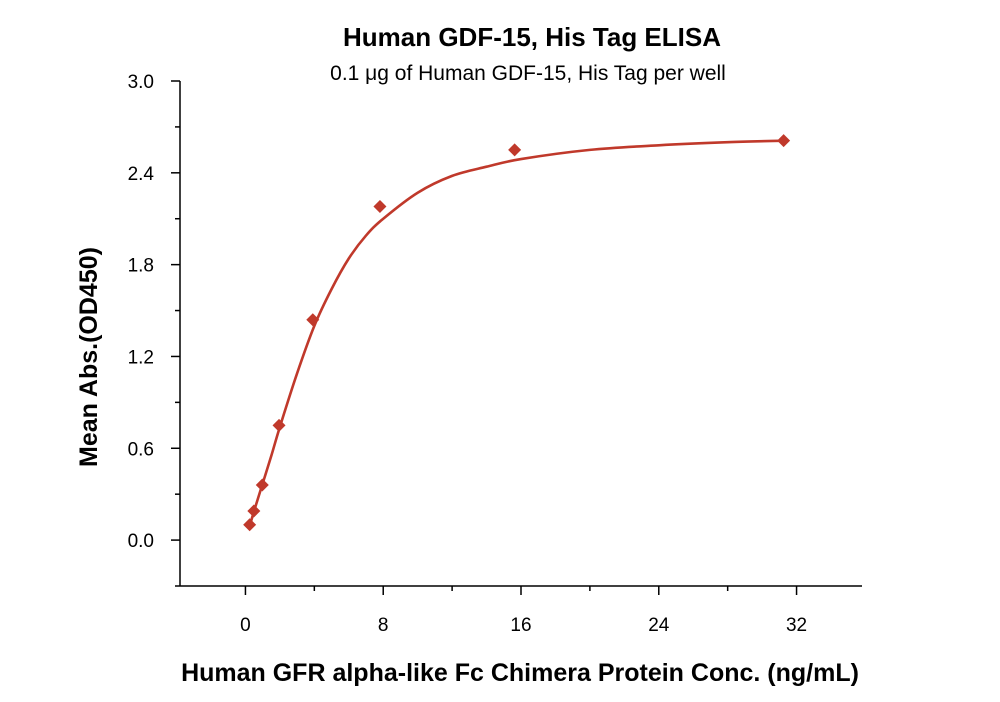 This screenshot has height=702, width=1000. Describe the element at coordinates (141, 266) in the screenshot. I see `y-tick-label: 1.8` at that location.